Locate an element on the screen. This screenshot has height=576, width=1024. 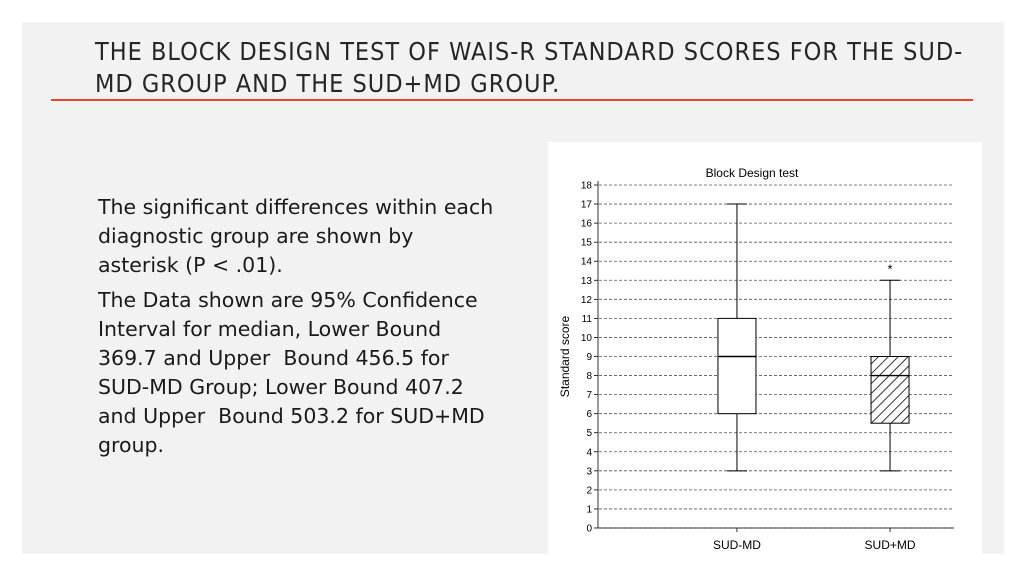
y-tick-label: 16 is located at coordinates (587, 224).